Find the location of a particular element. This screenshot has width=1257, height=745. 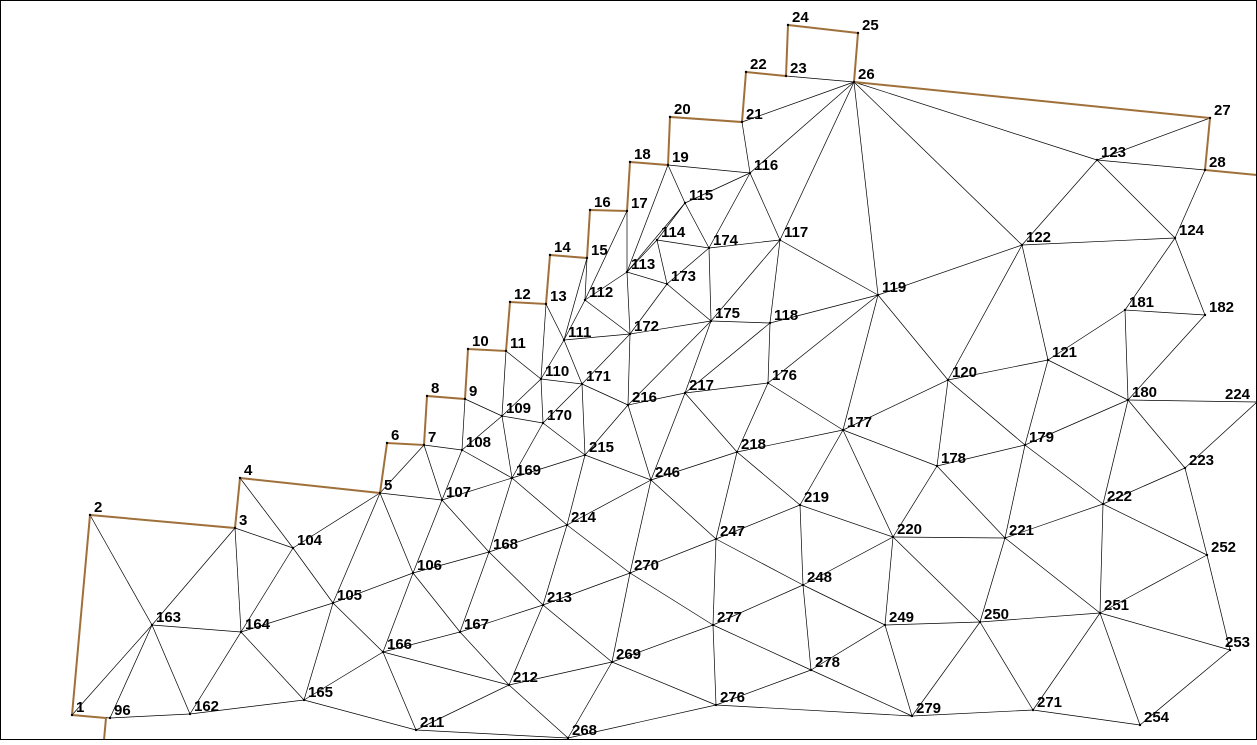

node-label: 3 is located at coordinates (243, 520).